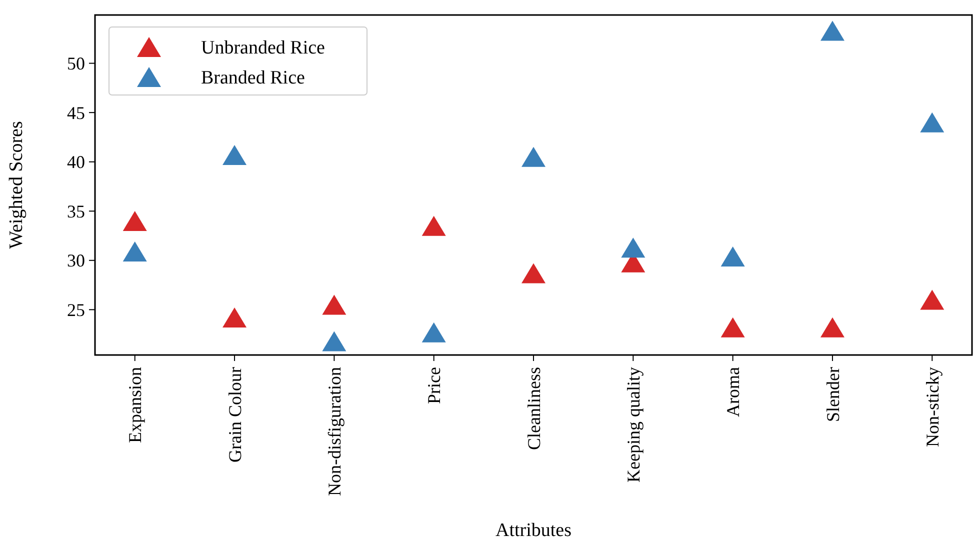 The width and height of the screenshot is (975, 542). What do you see at coordinates (633, 424) in the screenshot?
I see `x-tick-label: Keeping quality` at bounding box center [633, 424].